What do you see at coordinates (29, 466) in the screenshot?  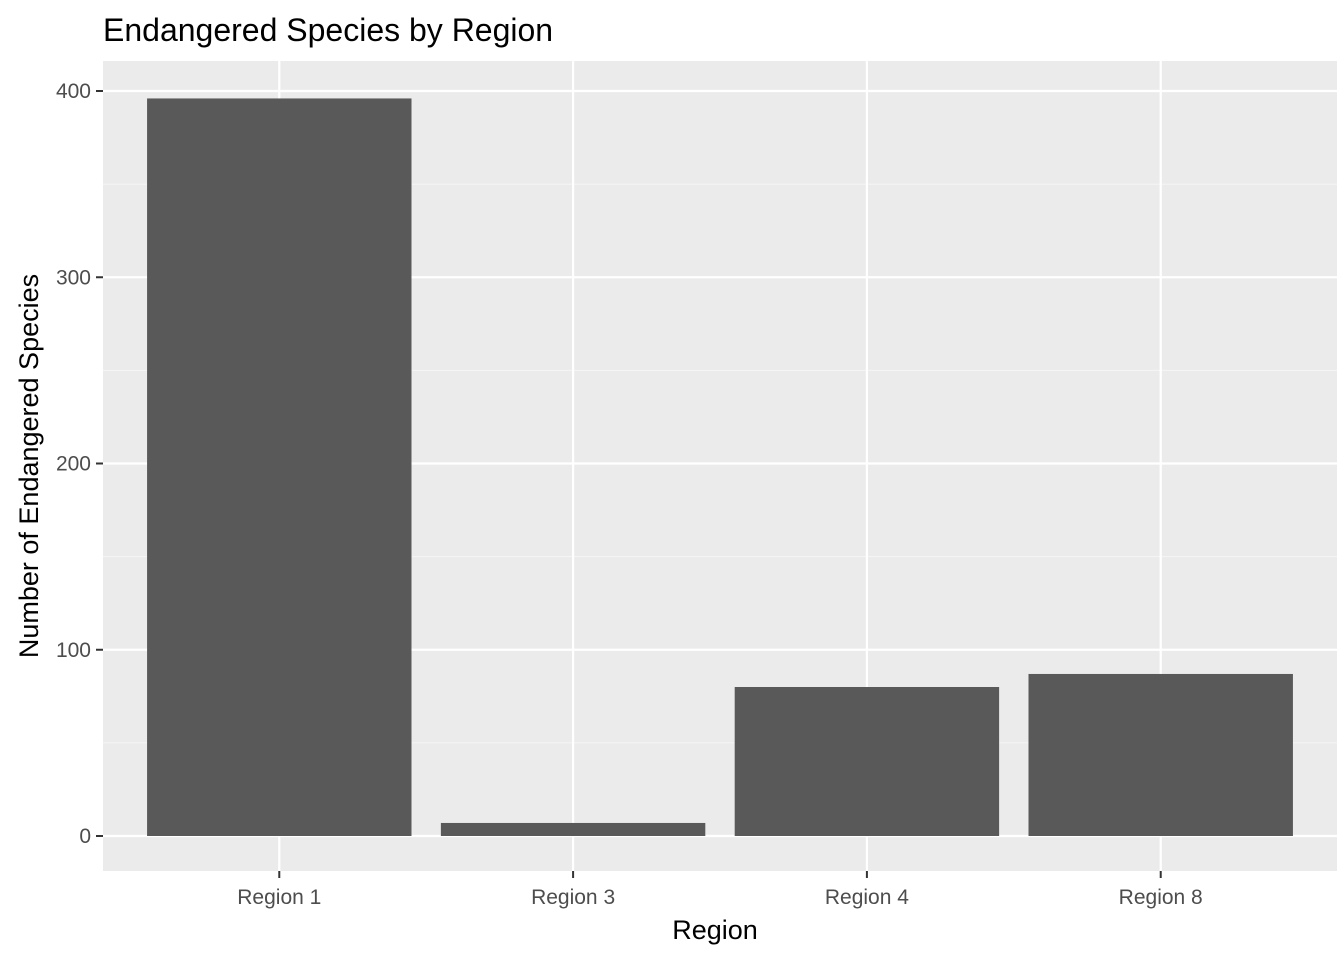 I see `y-axis-title: Number of Endangered Species` at bounding box center [29, 466].